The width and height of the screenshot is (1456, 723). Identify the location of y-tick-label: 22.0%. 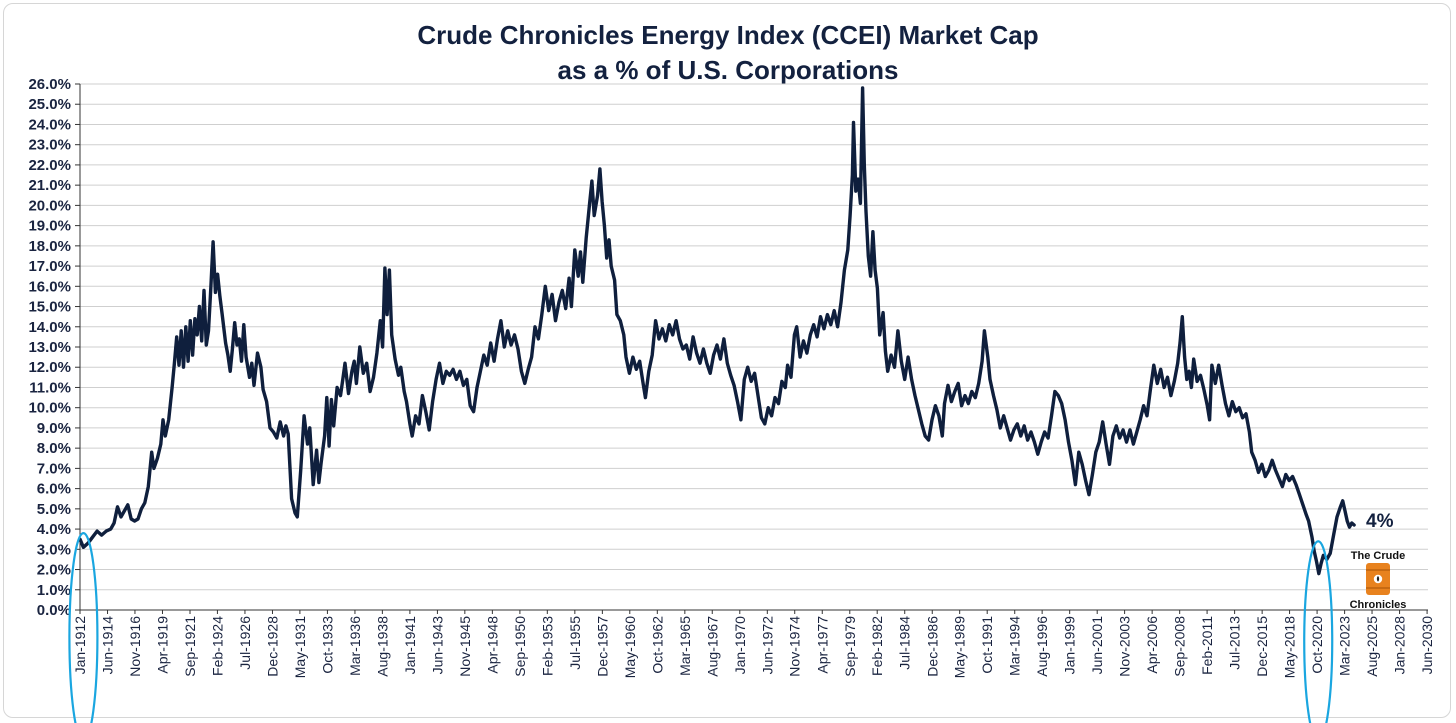
(49, 165).